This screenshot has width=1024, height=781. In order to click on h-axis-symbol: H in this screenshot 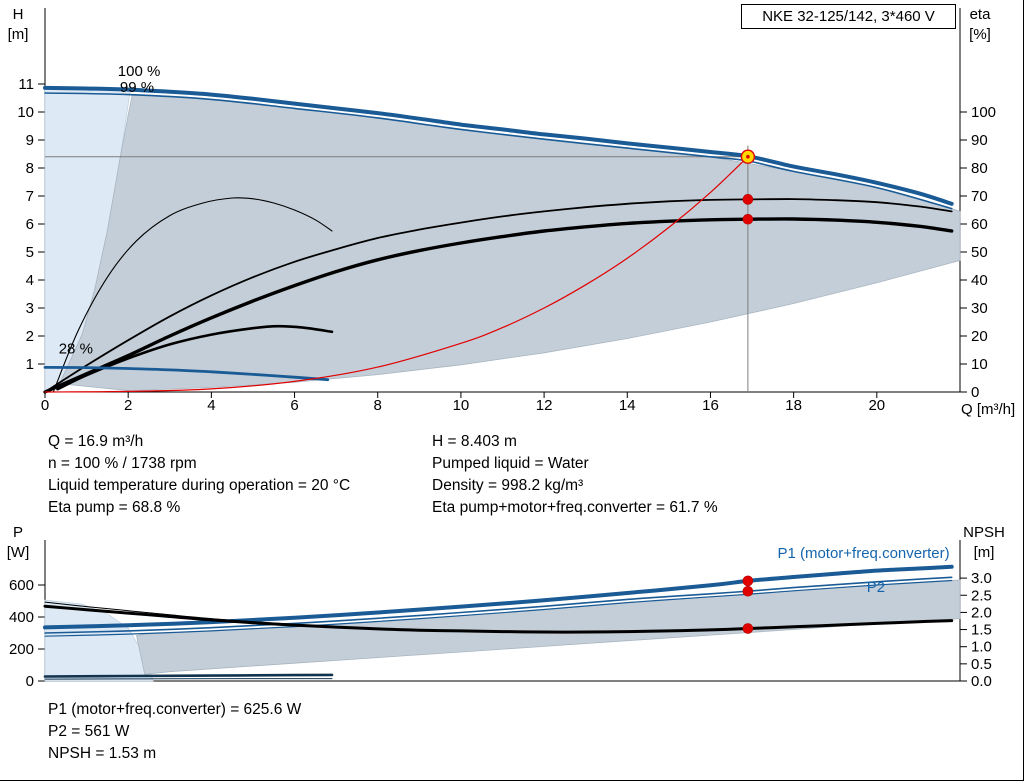, I will do `click(18, 14)`.